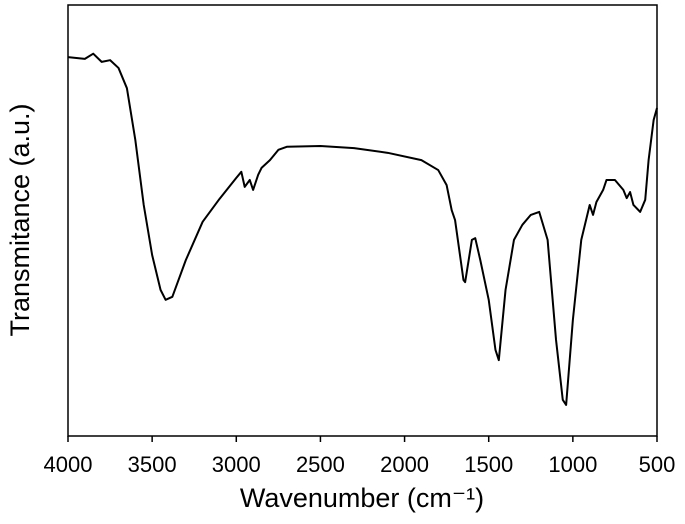 Image resolution: width=685 pixels, height=524 pixels. What do you see at coordinates (20, 219) in the screenshot?
I see `y-axis-label: Transmitance (a.u.)` at bounding box center [20, 219].